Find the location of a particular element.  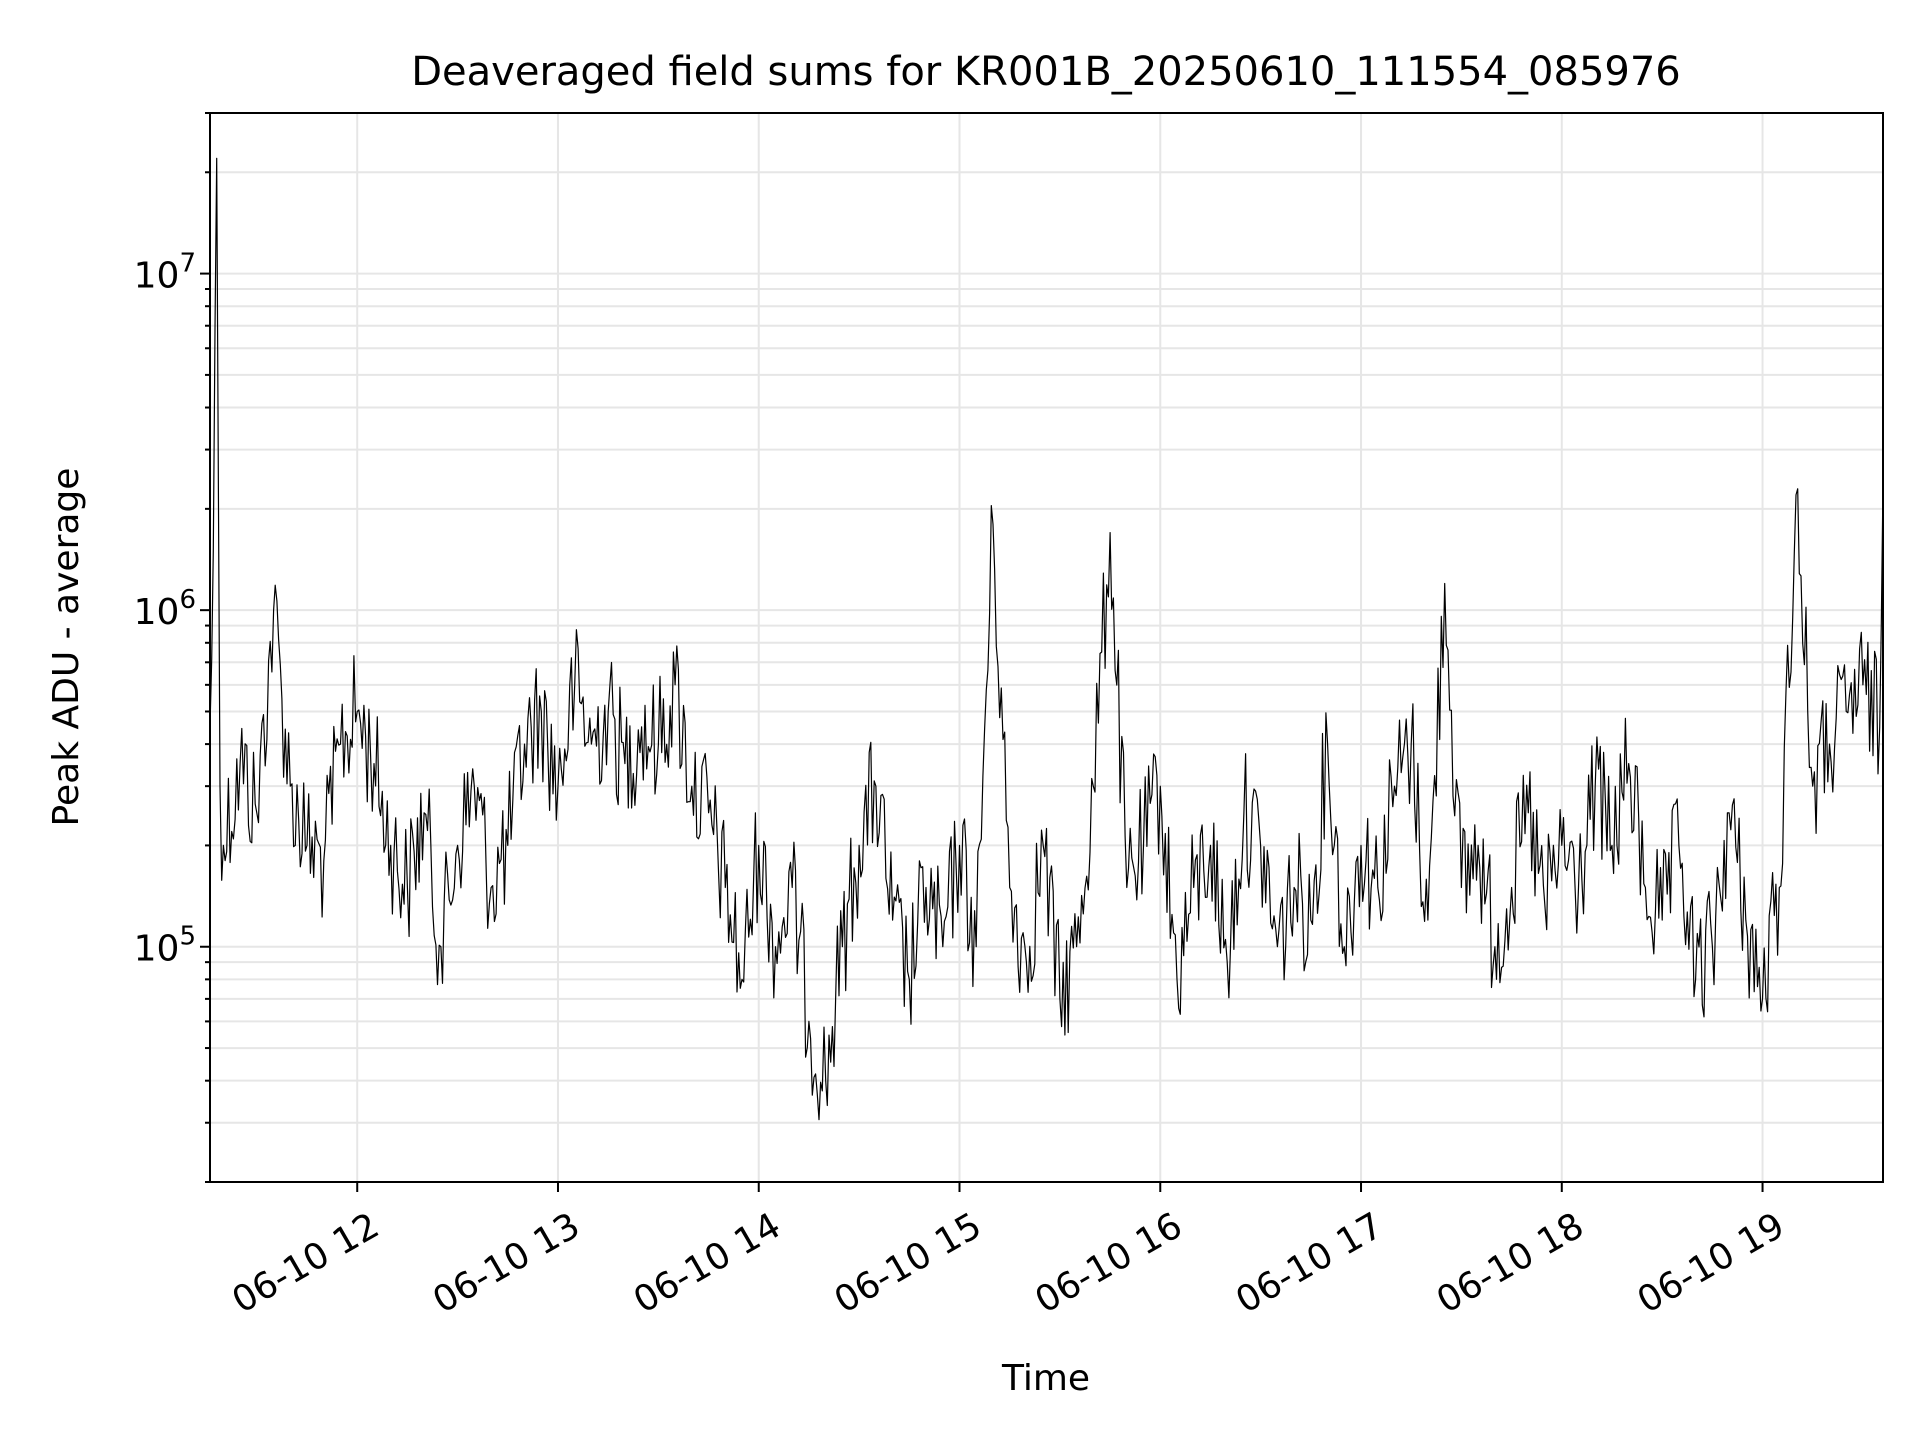

x-axis-label: Time is located at coordinates (1045, 1378).